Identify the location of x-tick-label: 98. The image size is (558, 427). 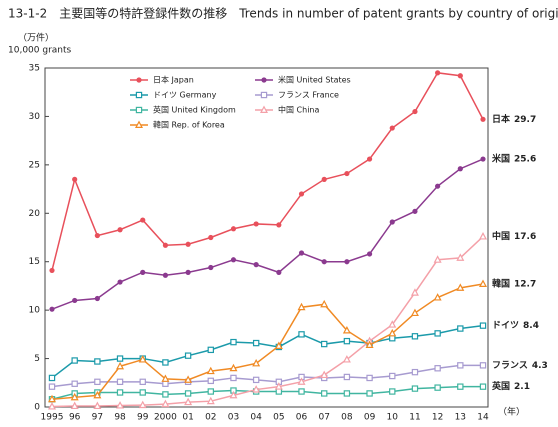
(120, 418).